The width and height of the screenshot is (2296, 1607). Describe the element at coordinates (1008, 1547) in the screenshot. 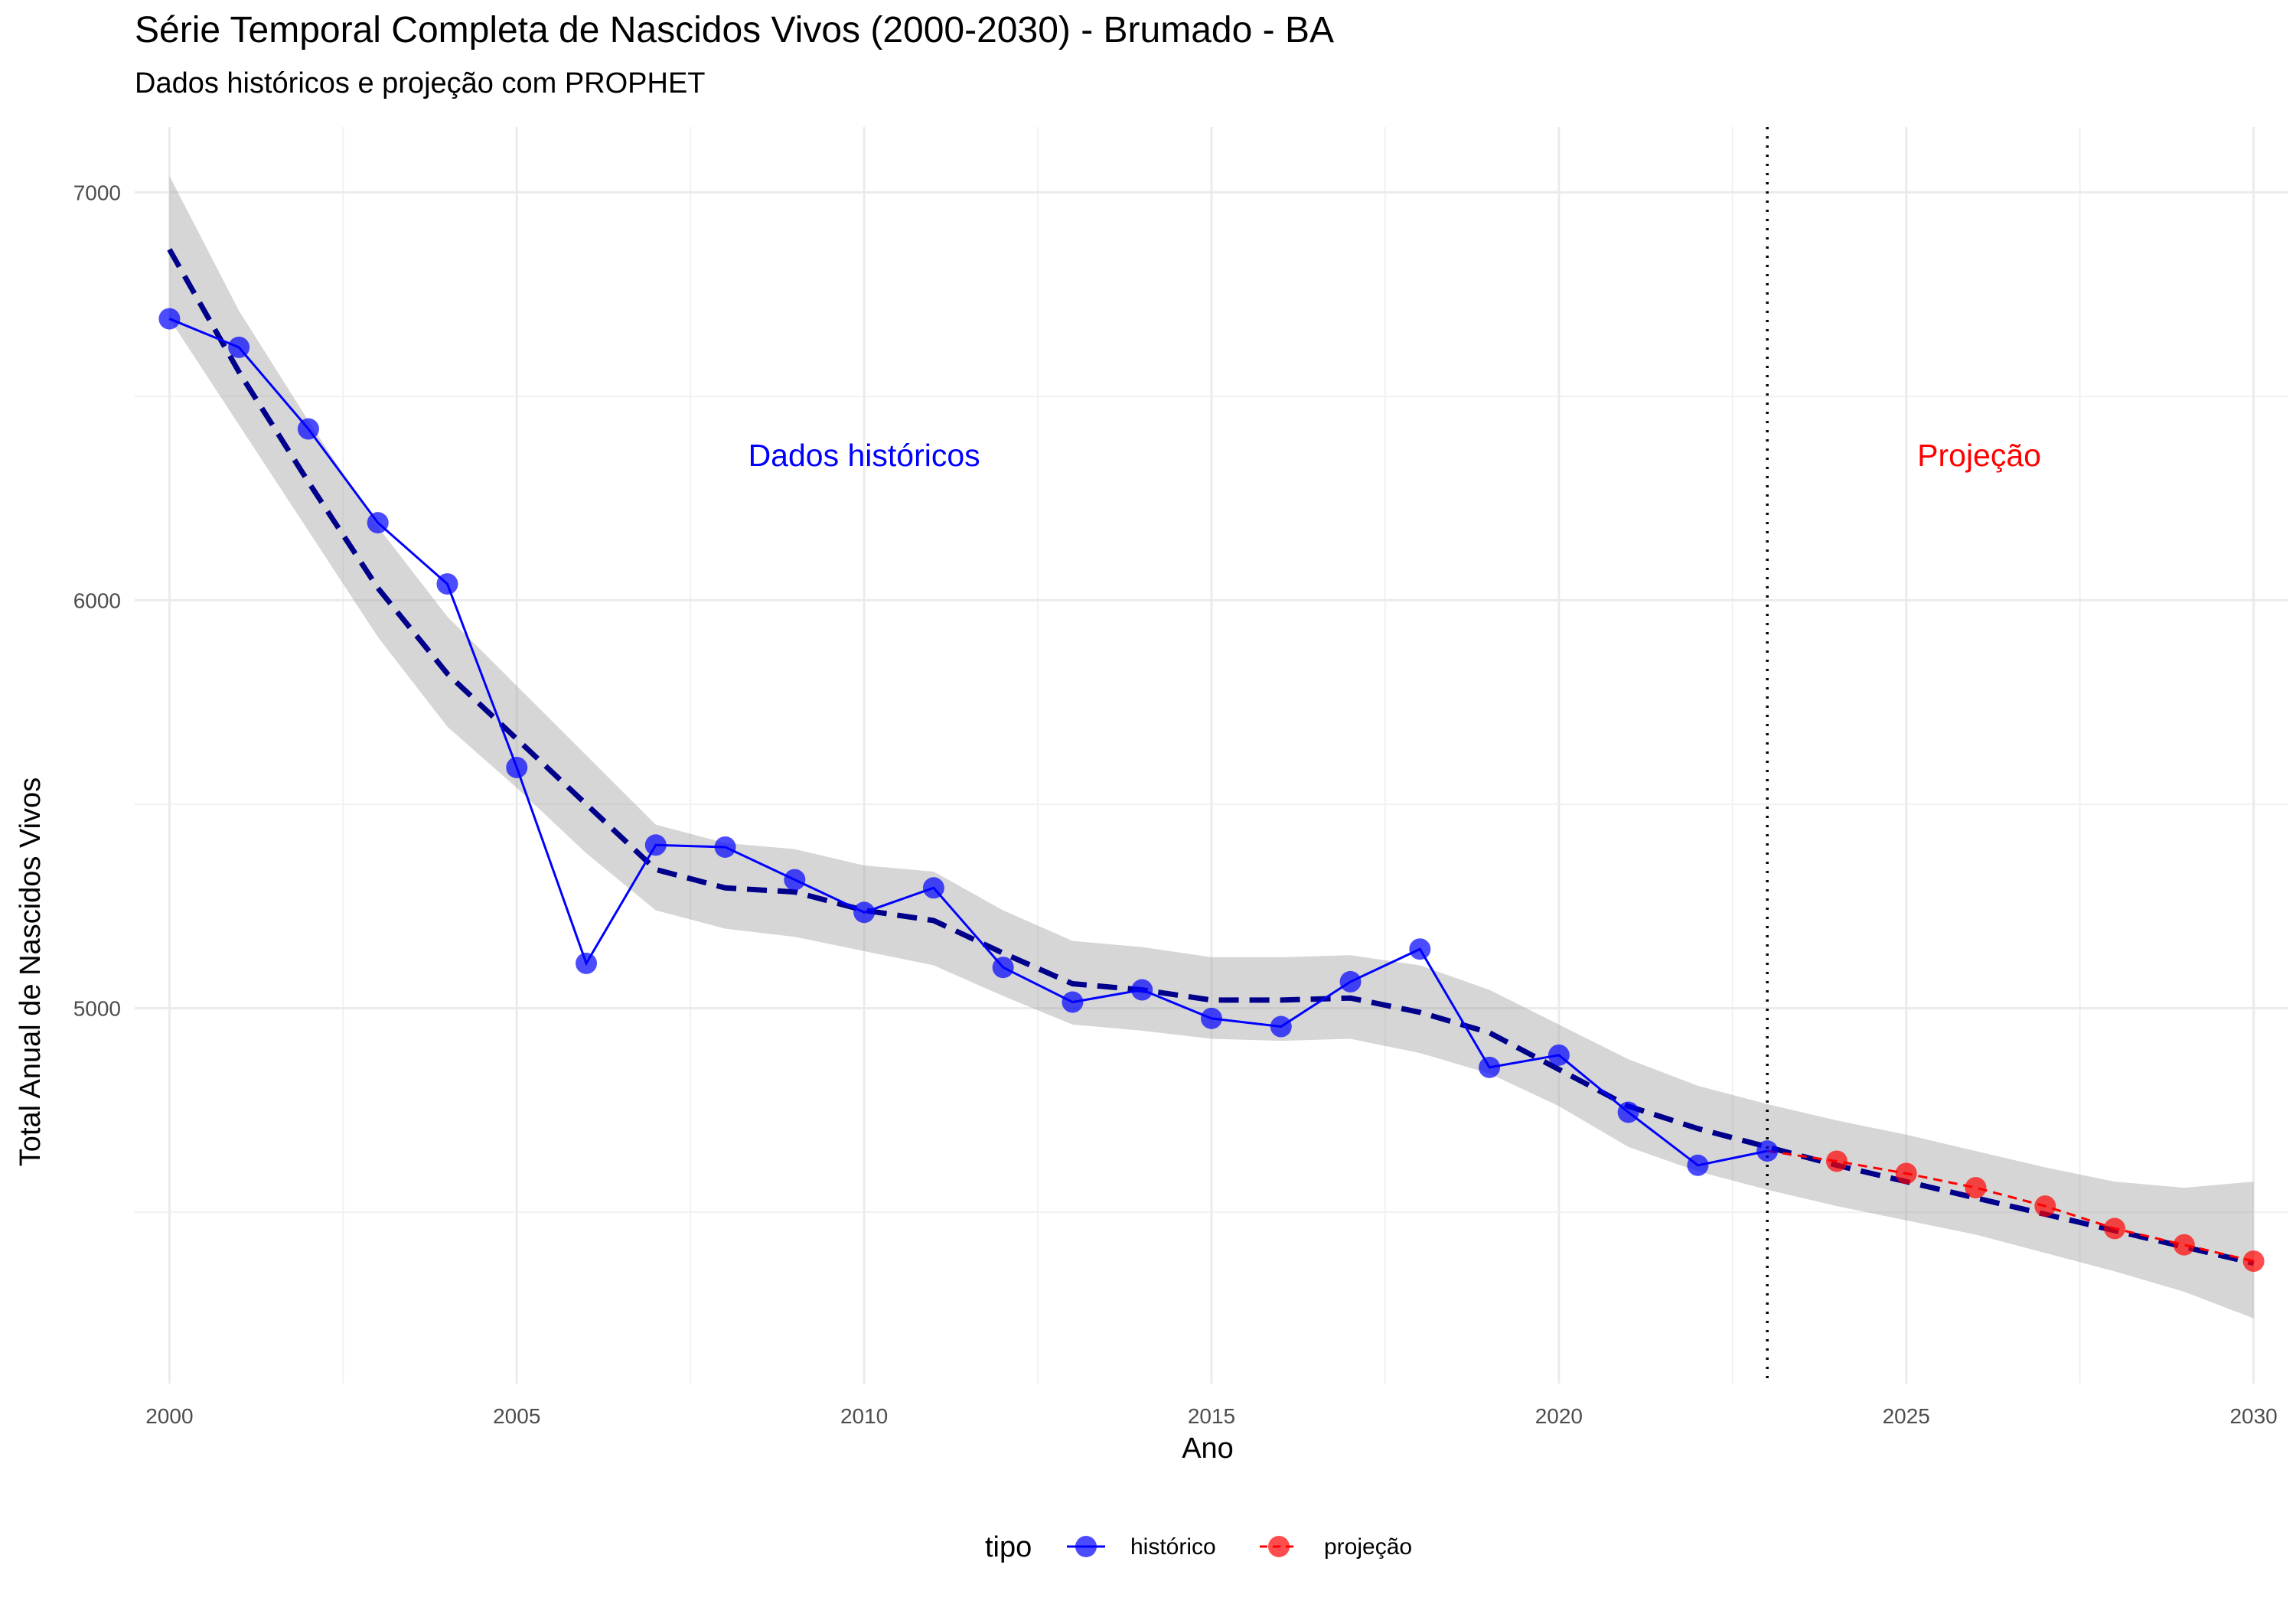

I see `legend-title: tipo` at that location.